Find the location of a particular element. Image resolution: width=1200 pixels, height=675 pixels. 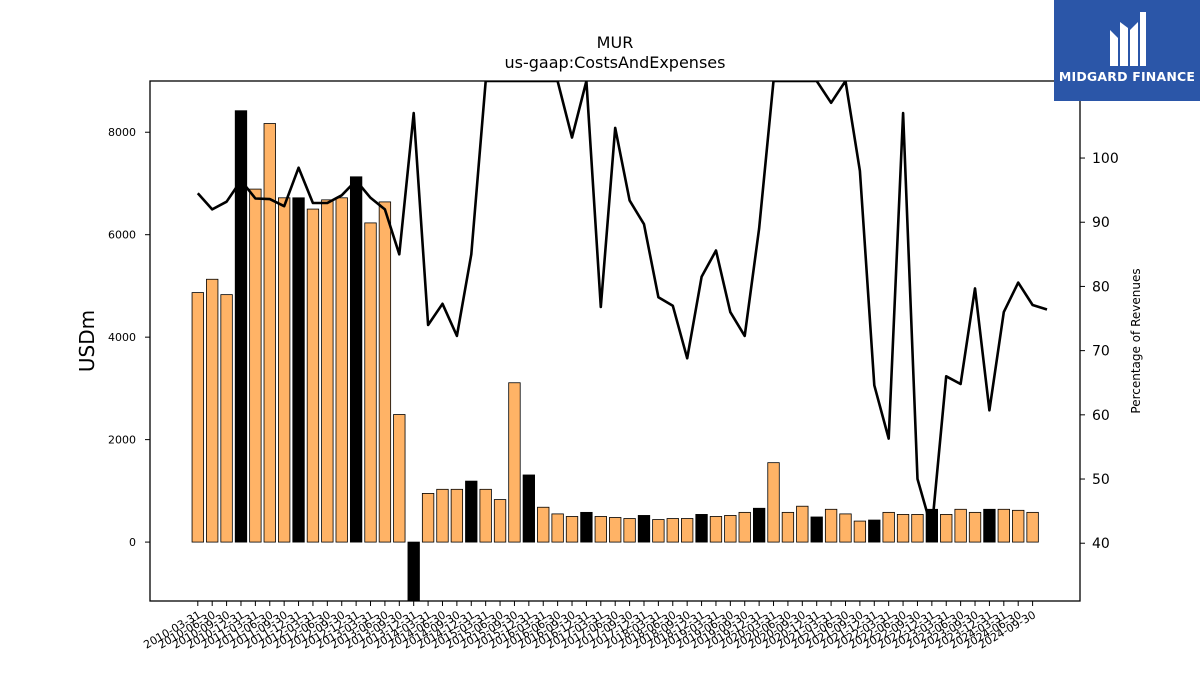

y-tick-label: 0 is located at coordinates (132, 542).